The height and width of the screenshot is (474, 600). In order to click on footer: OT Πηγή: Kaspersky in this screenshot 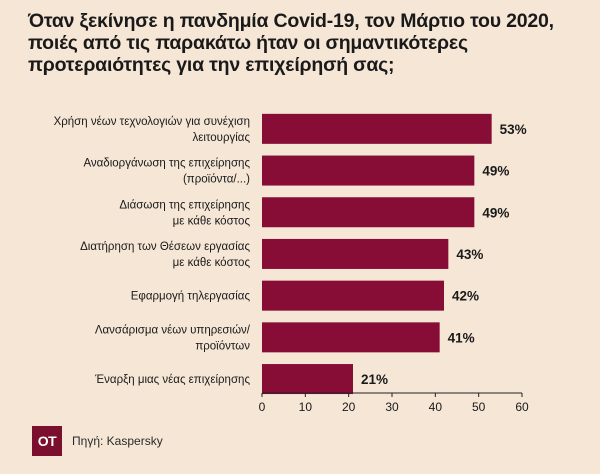, I will do `click(97, 441)`.